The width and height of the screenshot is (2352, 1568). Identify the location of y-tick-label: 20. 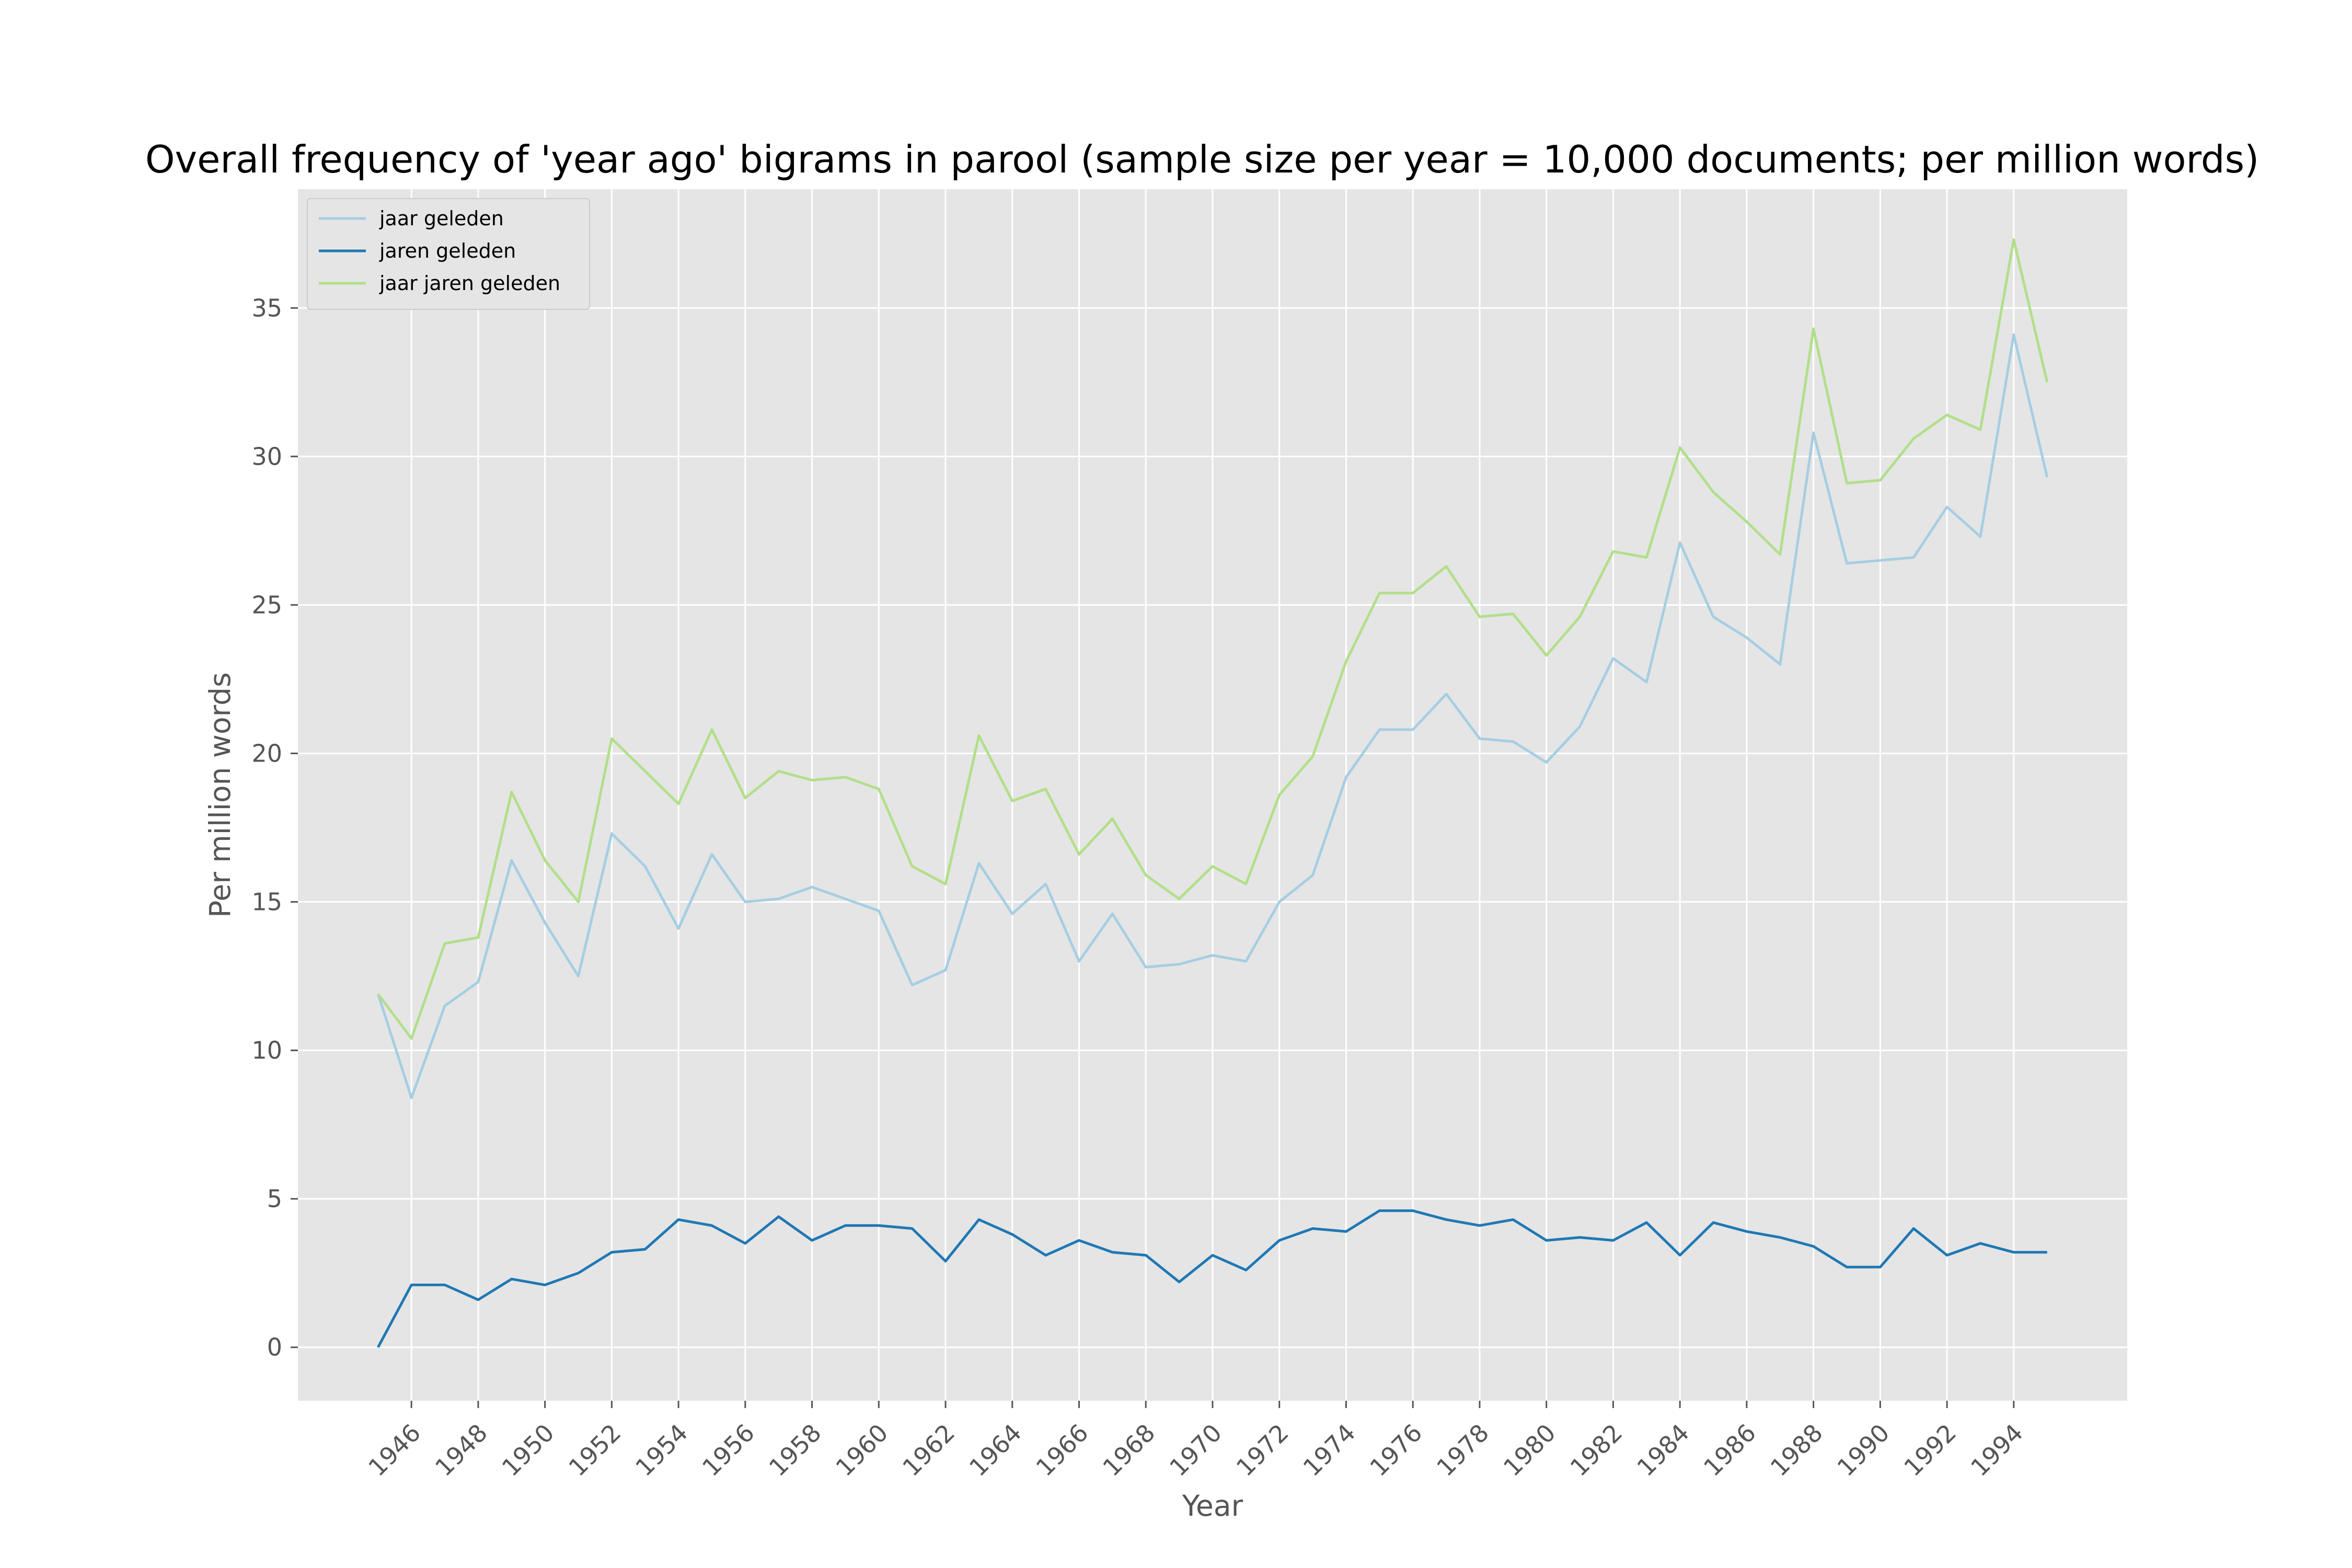
(266, 753).